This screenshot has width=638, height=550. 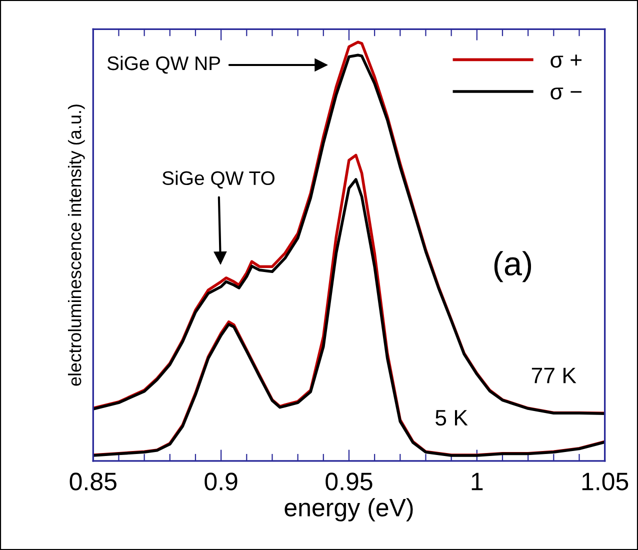 I want to click on x-tick-label: 0.95, so click(x=349, y=481).